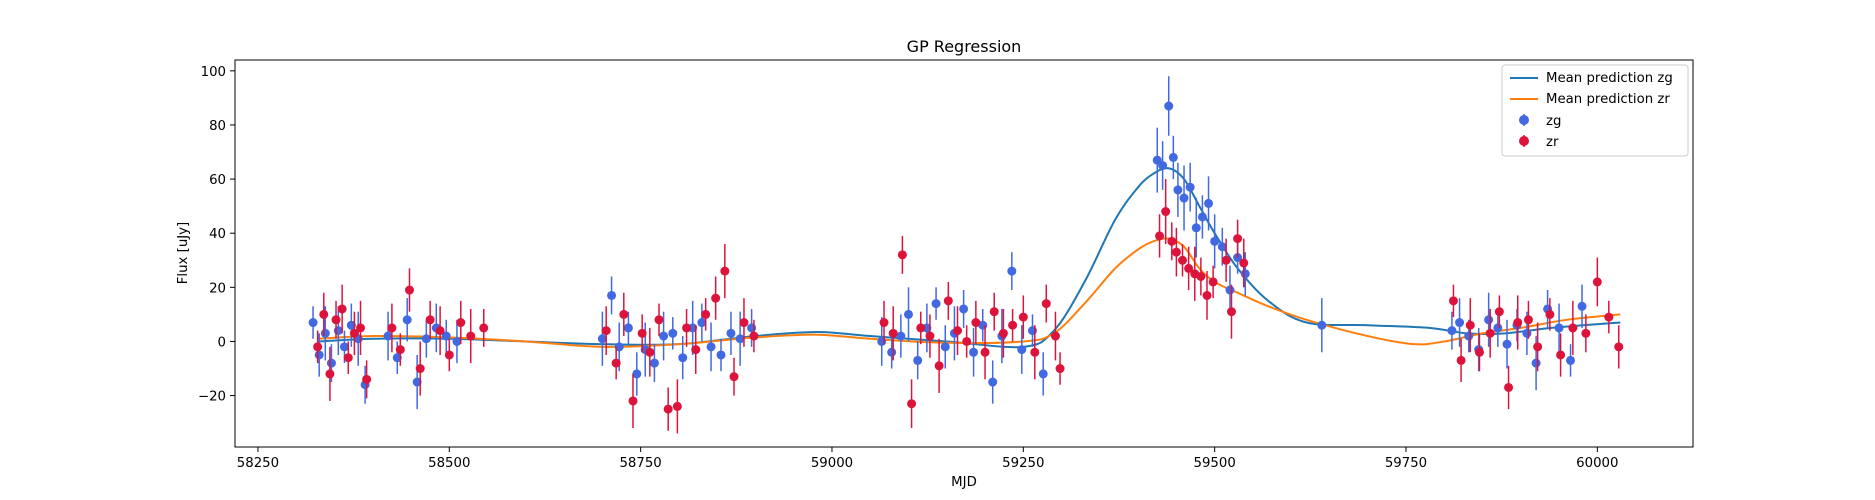  What do you see at coordinates (964, 46) in the screenshot?
I see `chart-title: GP Regression` at bounding box center [964, 46].